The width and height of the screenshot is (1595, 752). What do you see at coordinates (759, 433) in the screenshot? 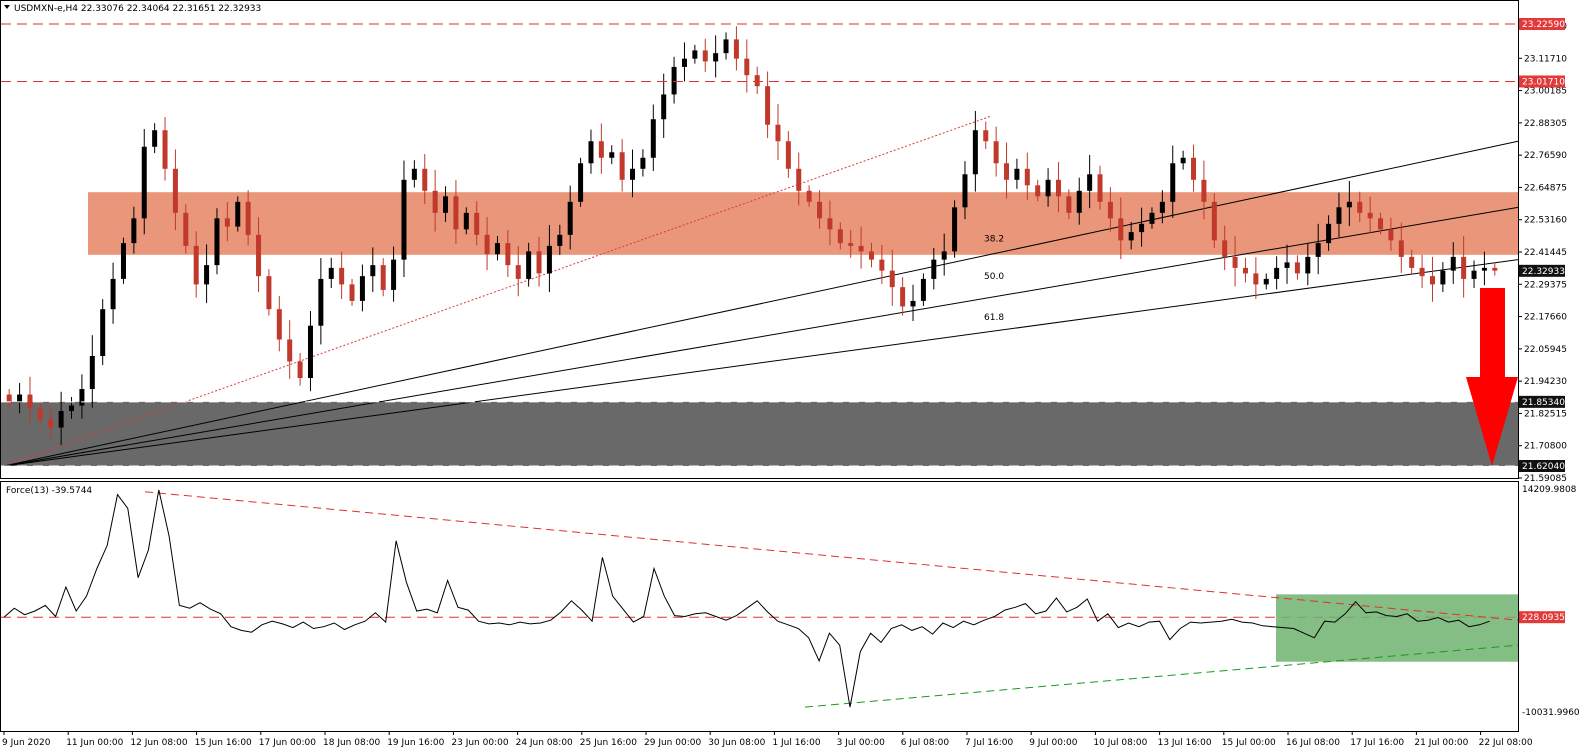
I see `support-zone` at bounding box center [759, 433].